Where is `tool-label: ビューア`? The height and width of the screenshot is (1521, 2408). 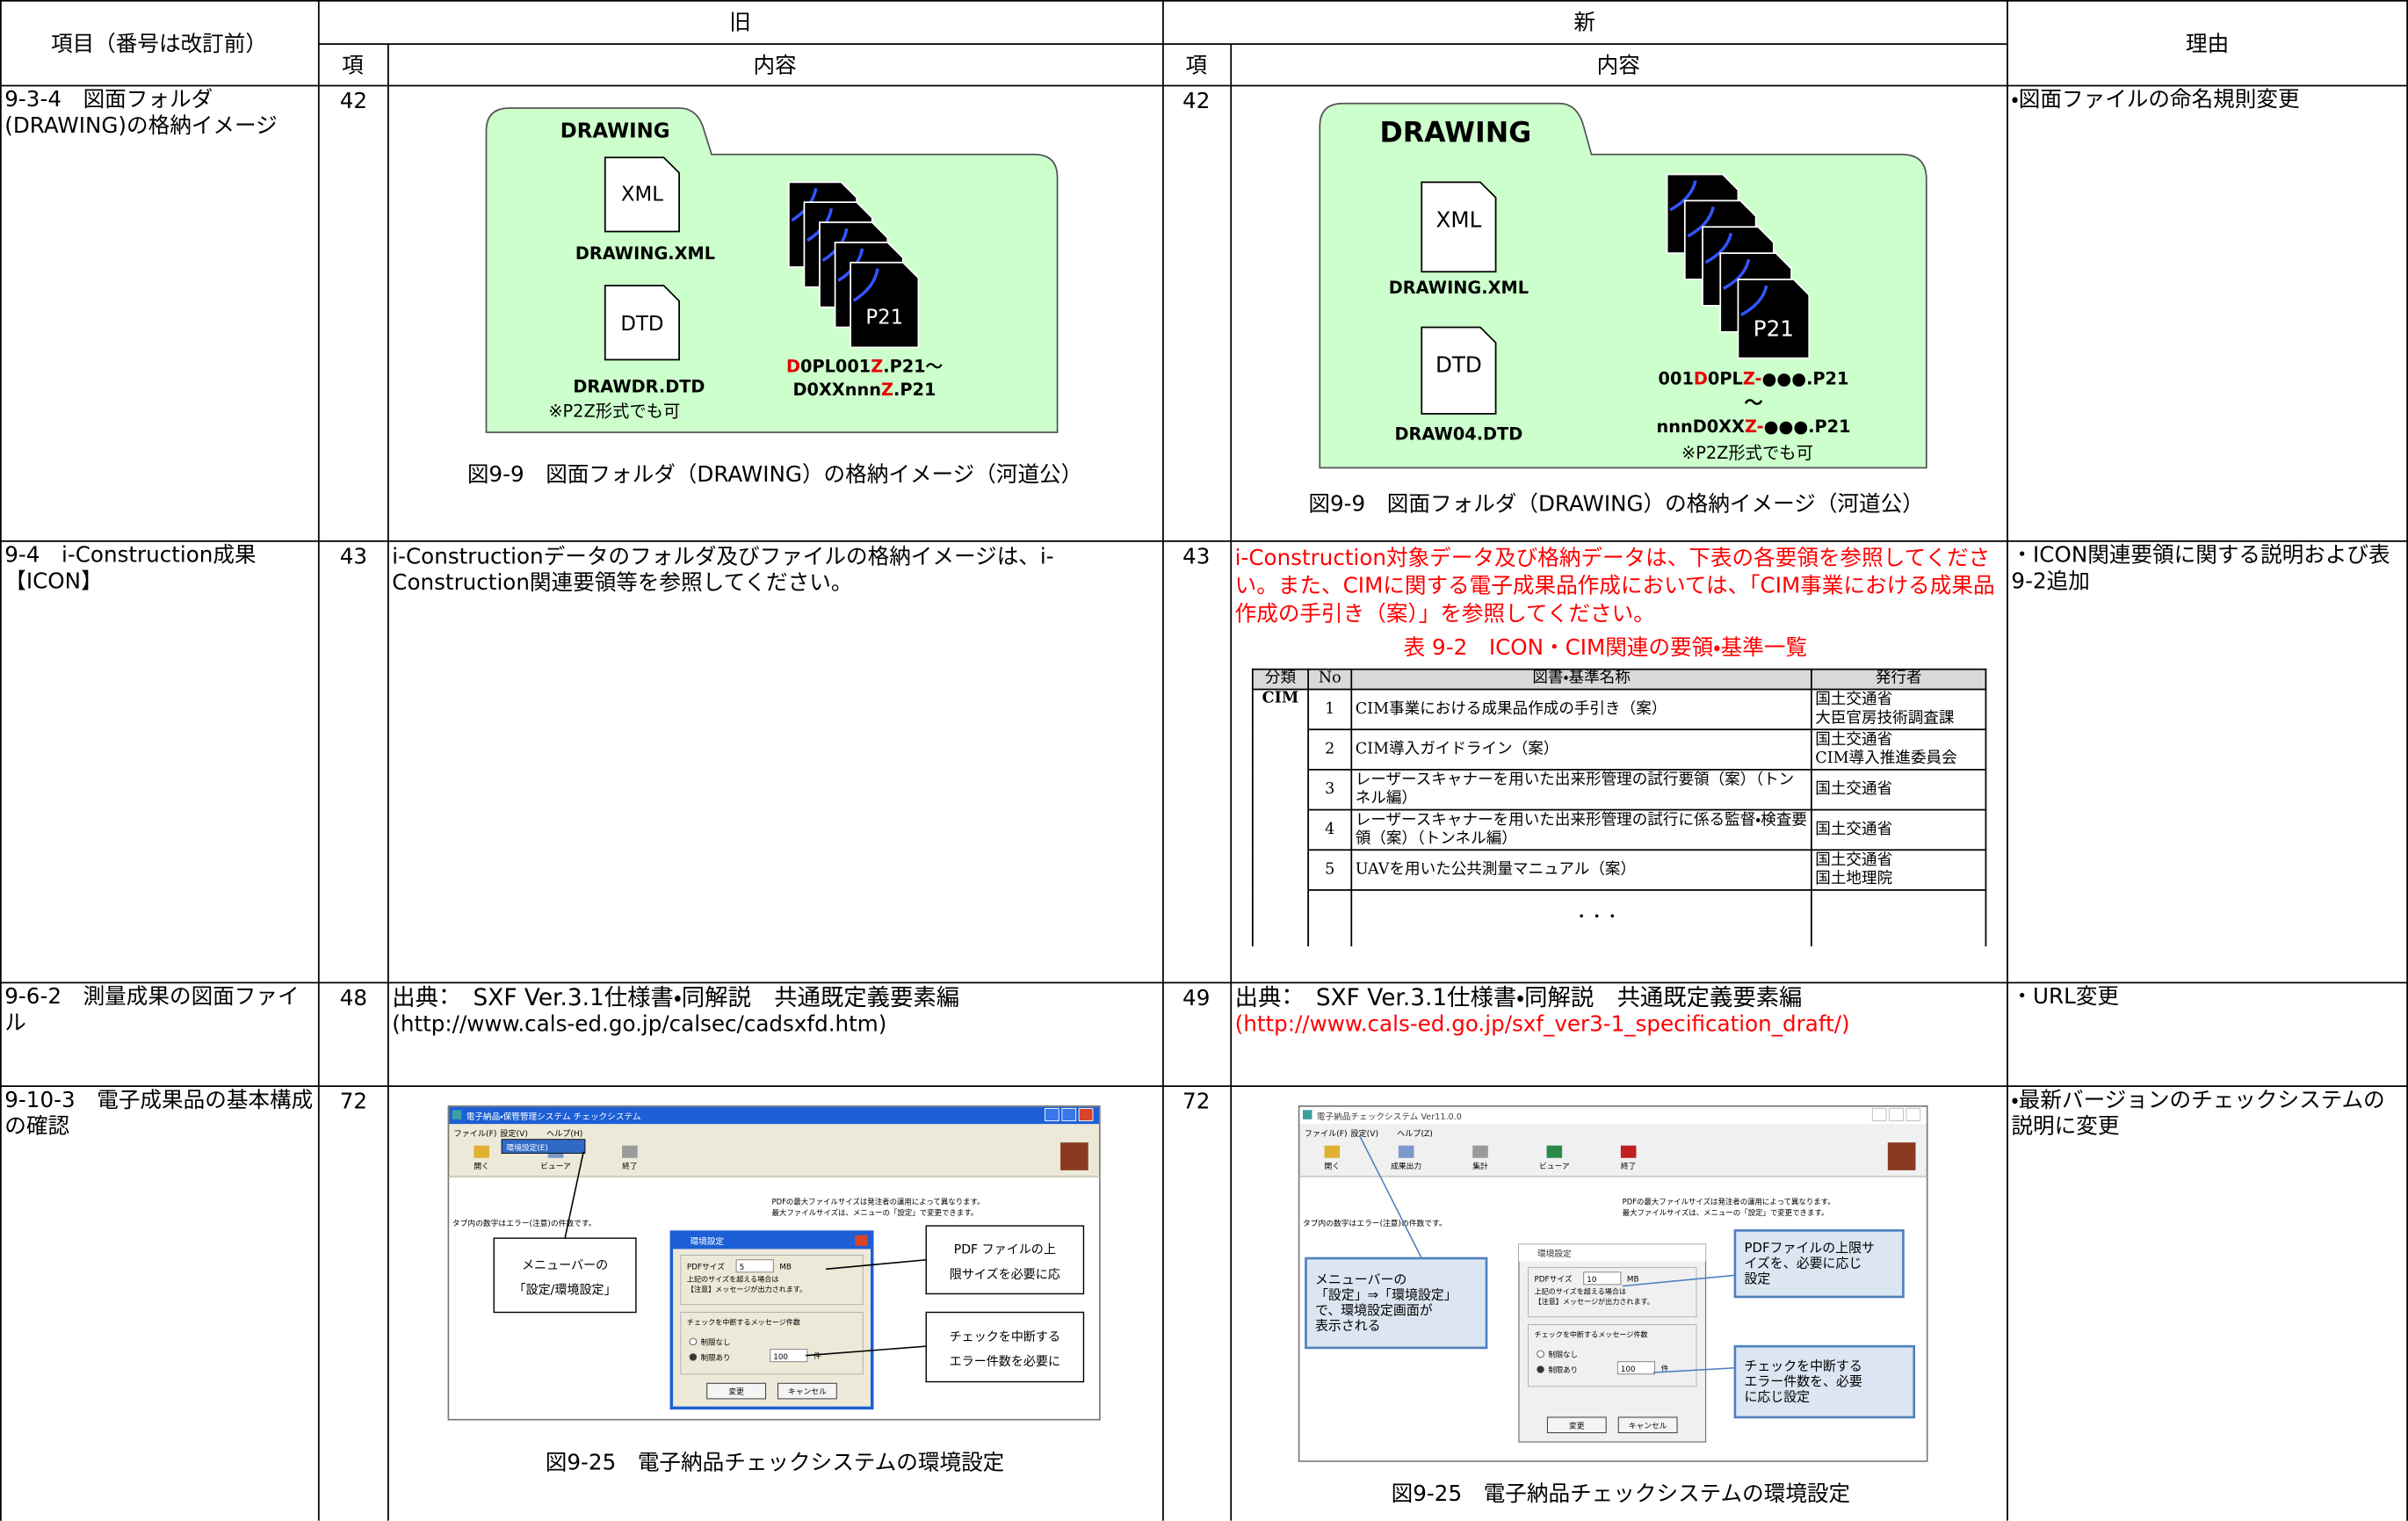
tool-label: ビューア is located at coordinates (1555, 1166).